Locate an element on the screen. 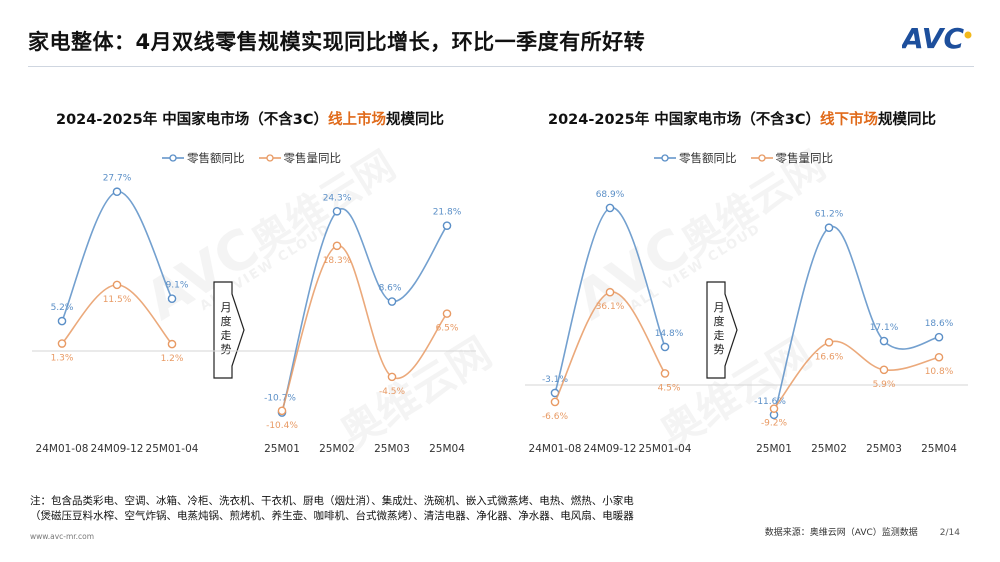  footer-url: www.avc-mr.com is located at coordinates (62, 536).